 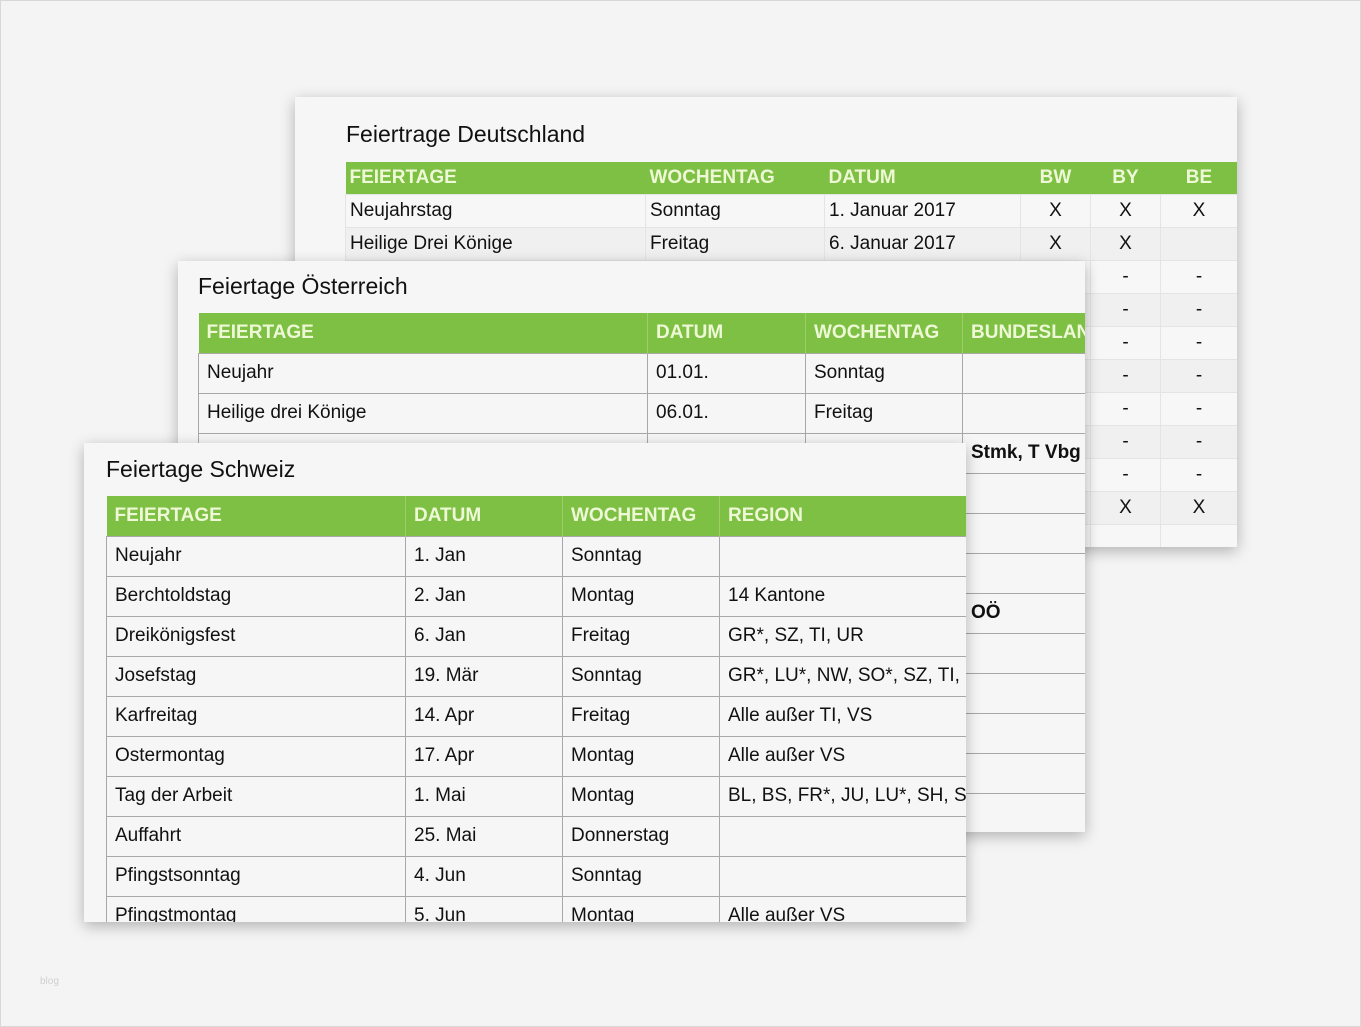 What do you see at coordinates (484, 796) in the screenshot?
I see `table-cell: 1. Mai` at bounding box center [484, 796].